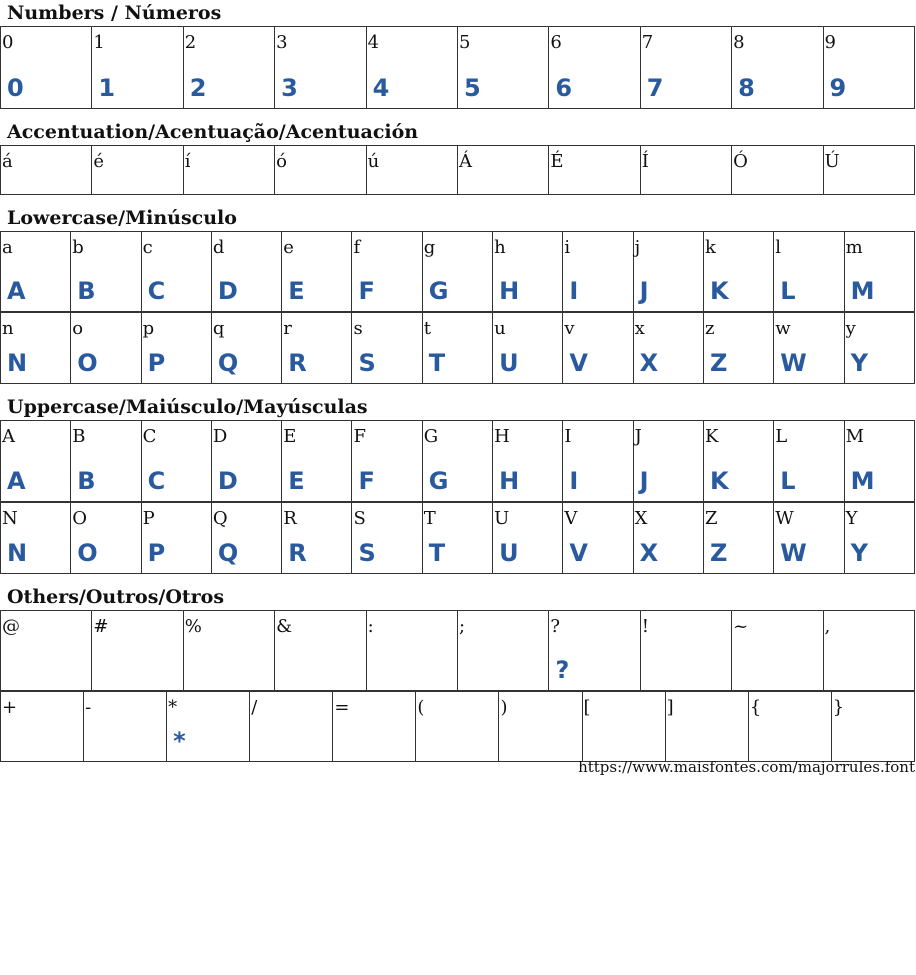 The width and height of the screenshot is (916, 975). I want to click on font-glyph-sample: X, so click(649, 363).